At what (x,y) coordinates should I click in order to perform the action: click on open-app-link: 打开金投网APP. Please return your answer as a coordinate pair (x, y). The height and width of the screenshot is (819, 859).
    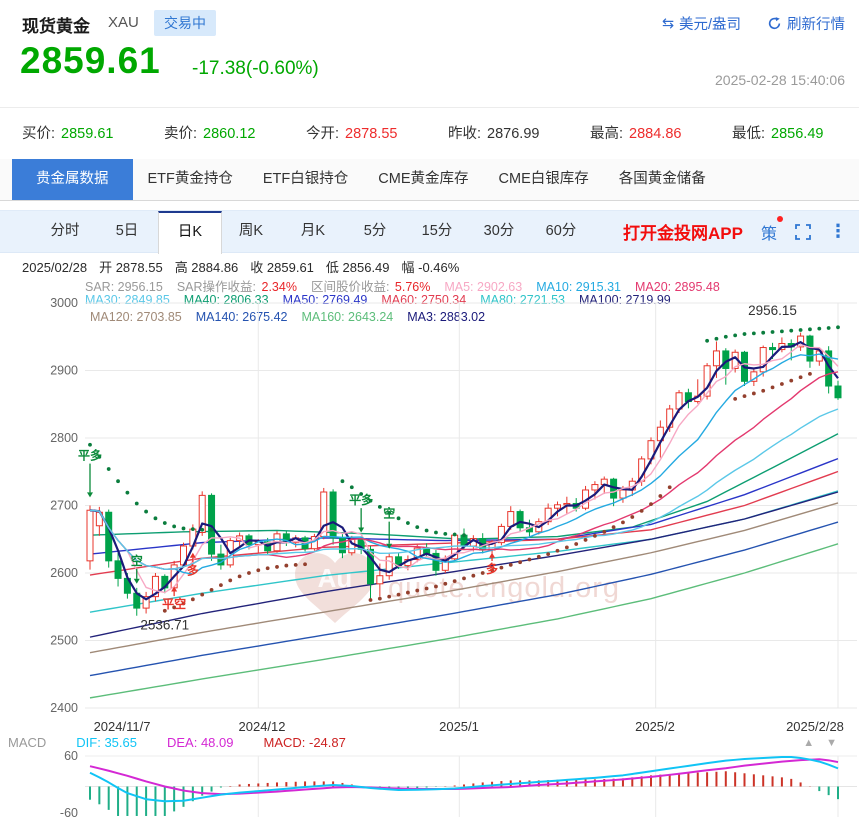
    Looking at the image, I should click on (683, 233).